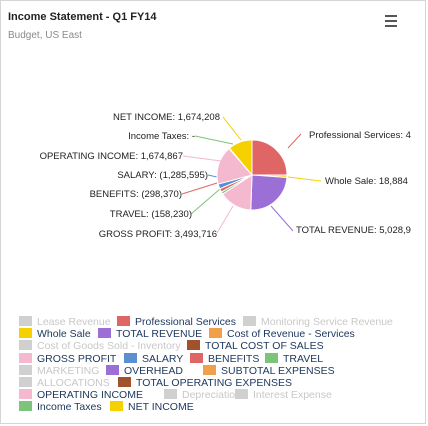 This screenshot has width=428, height=426. I want to click on legend-label: BENEFITS, so click(234, 358).